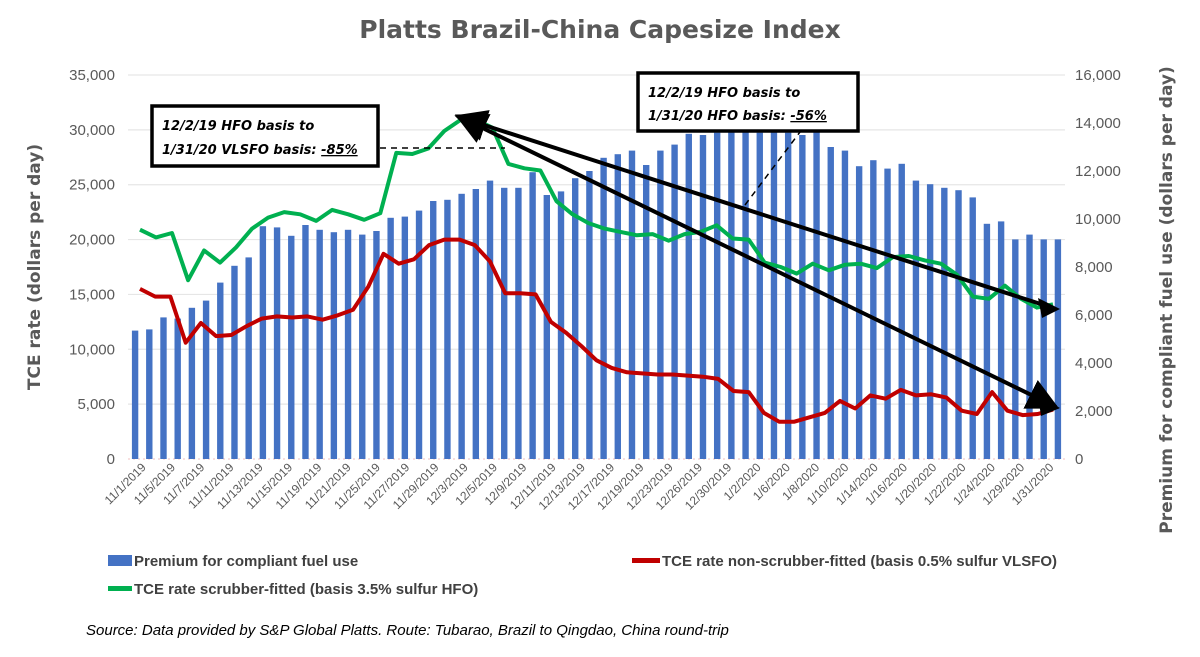 The image size is (1200, 657). What do you see at coordinates (719, 116) in the screenshot?
I see `annotation-56-prefix: 1/31/20 HFO basis:` at bounding box center [719, 116].